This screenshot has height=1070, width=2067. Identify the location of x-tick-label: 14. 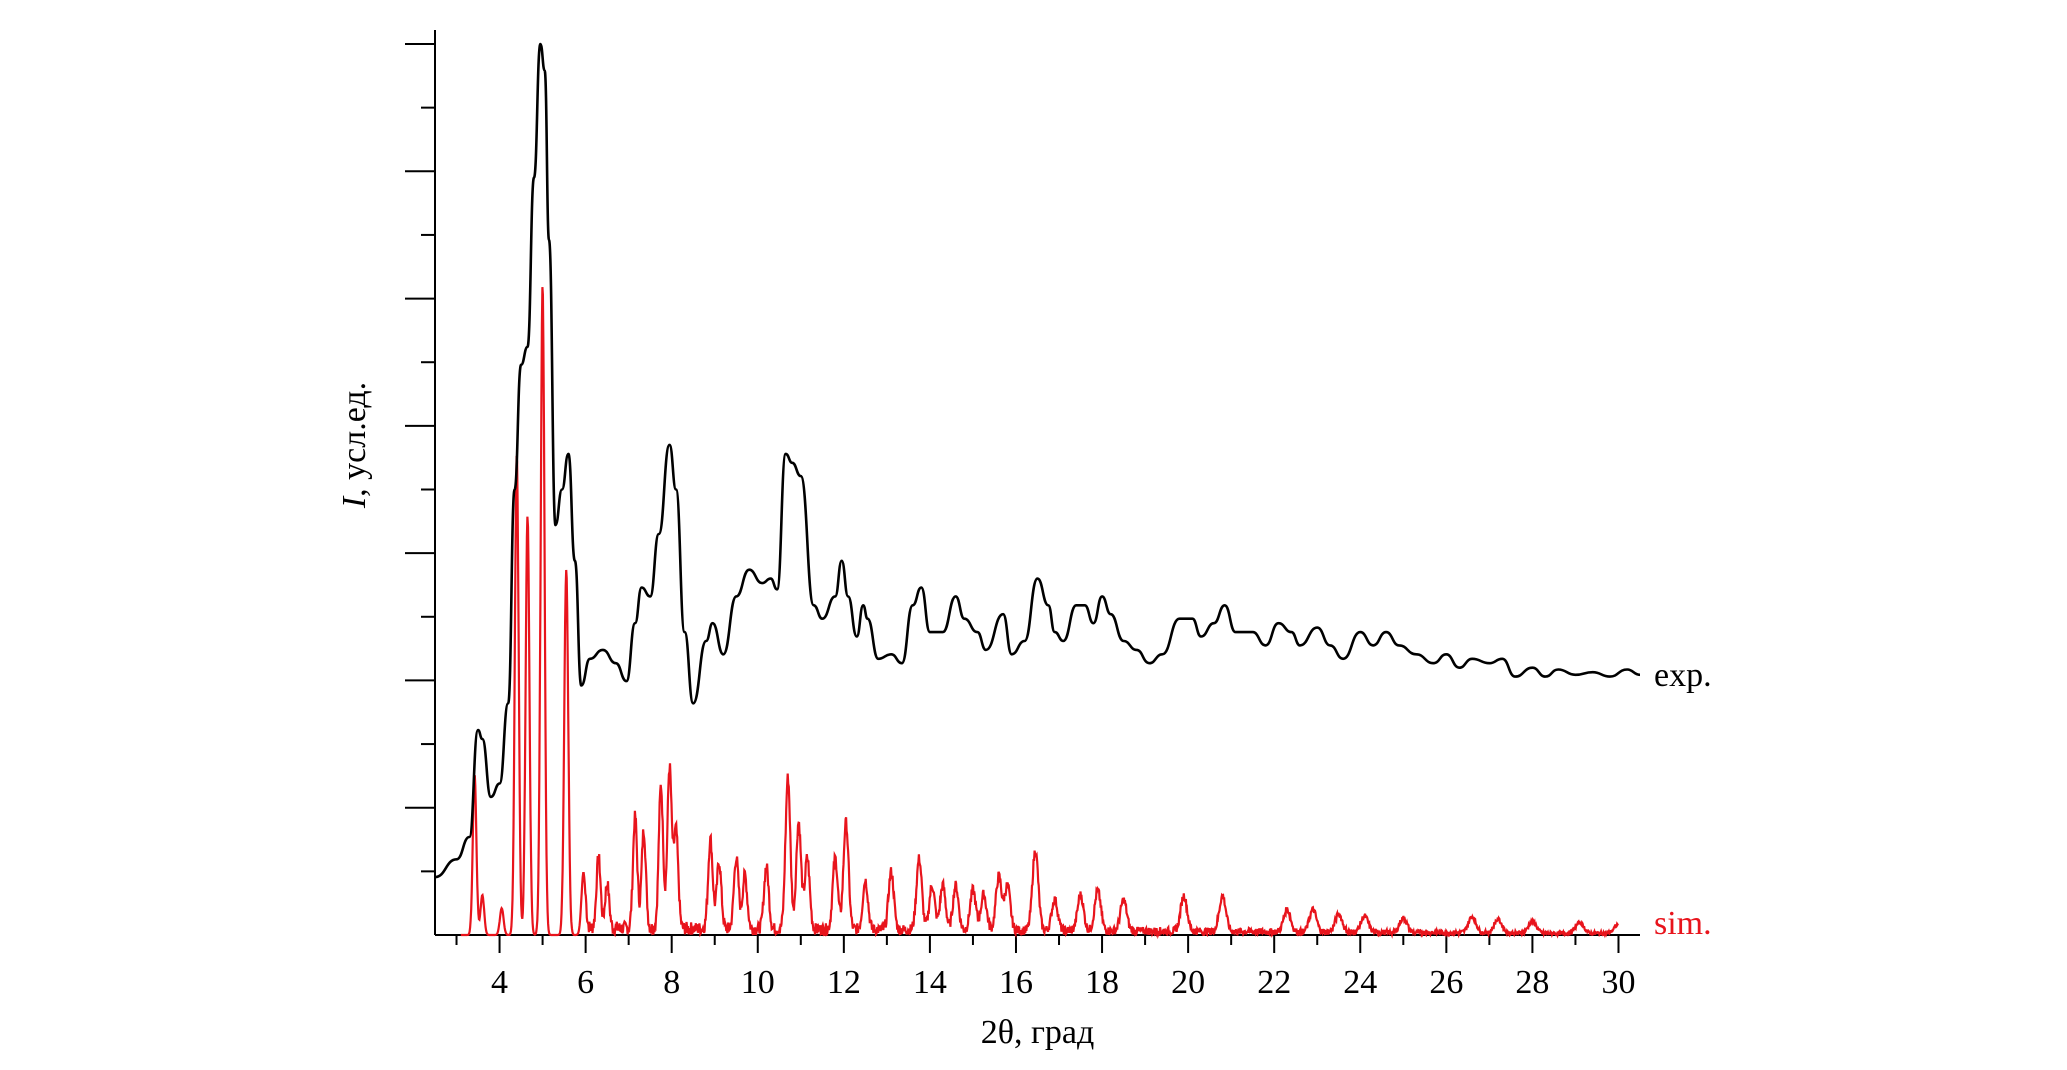
(930, 982).